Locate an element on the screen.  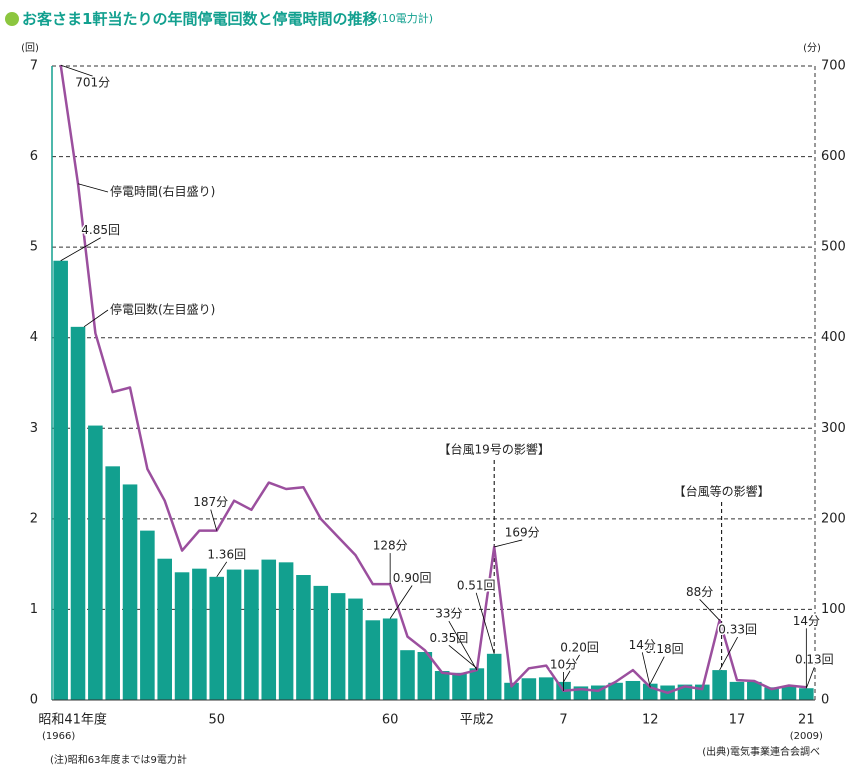
x-tick-label: 7 is located at coordinates (563, 720).